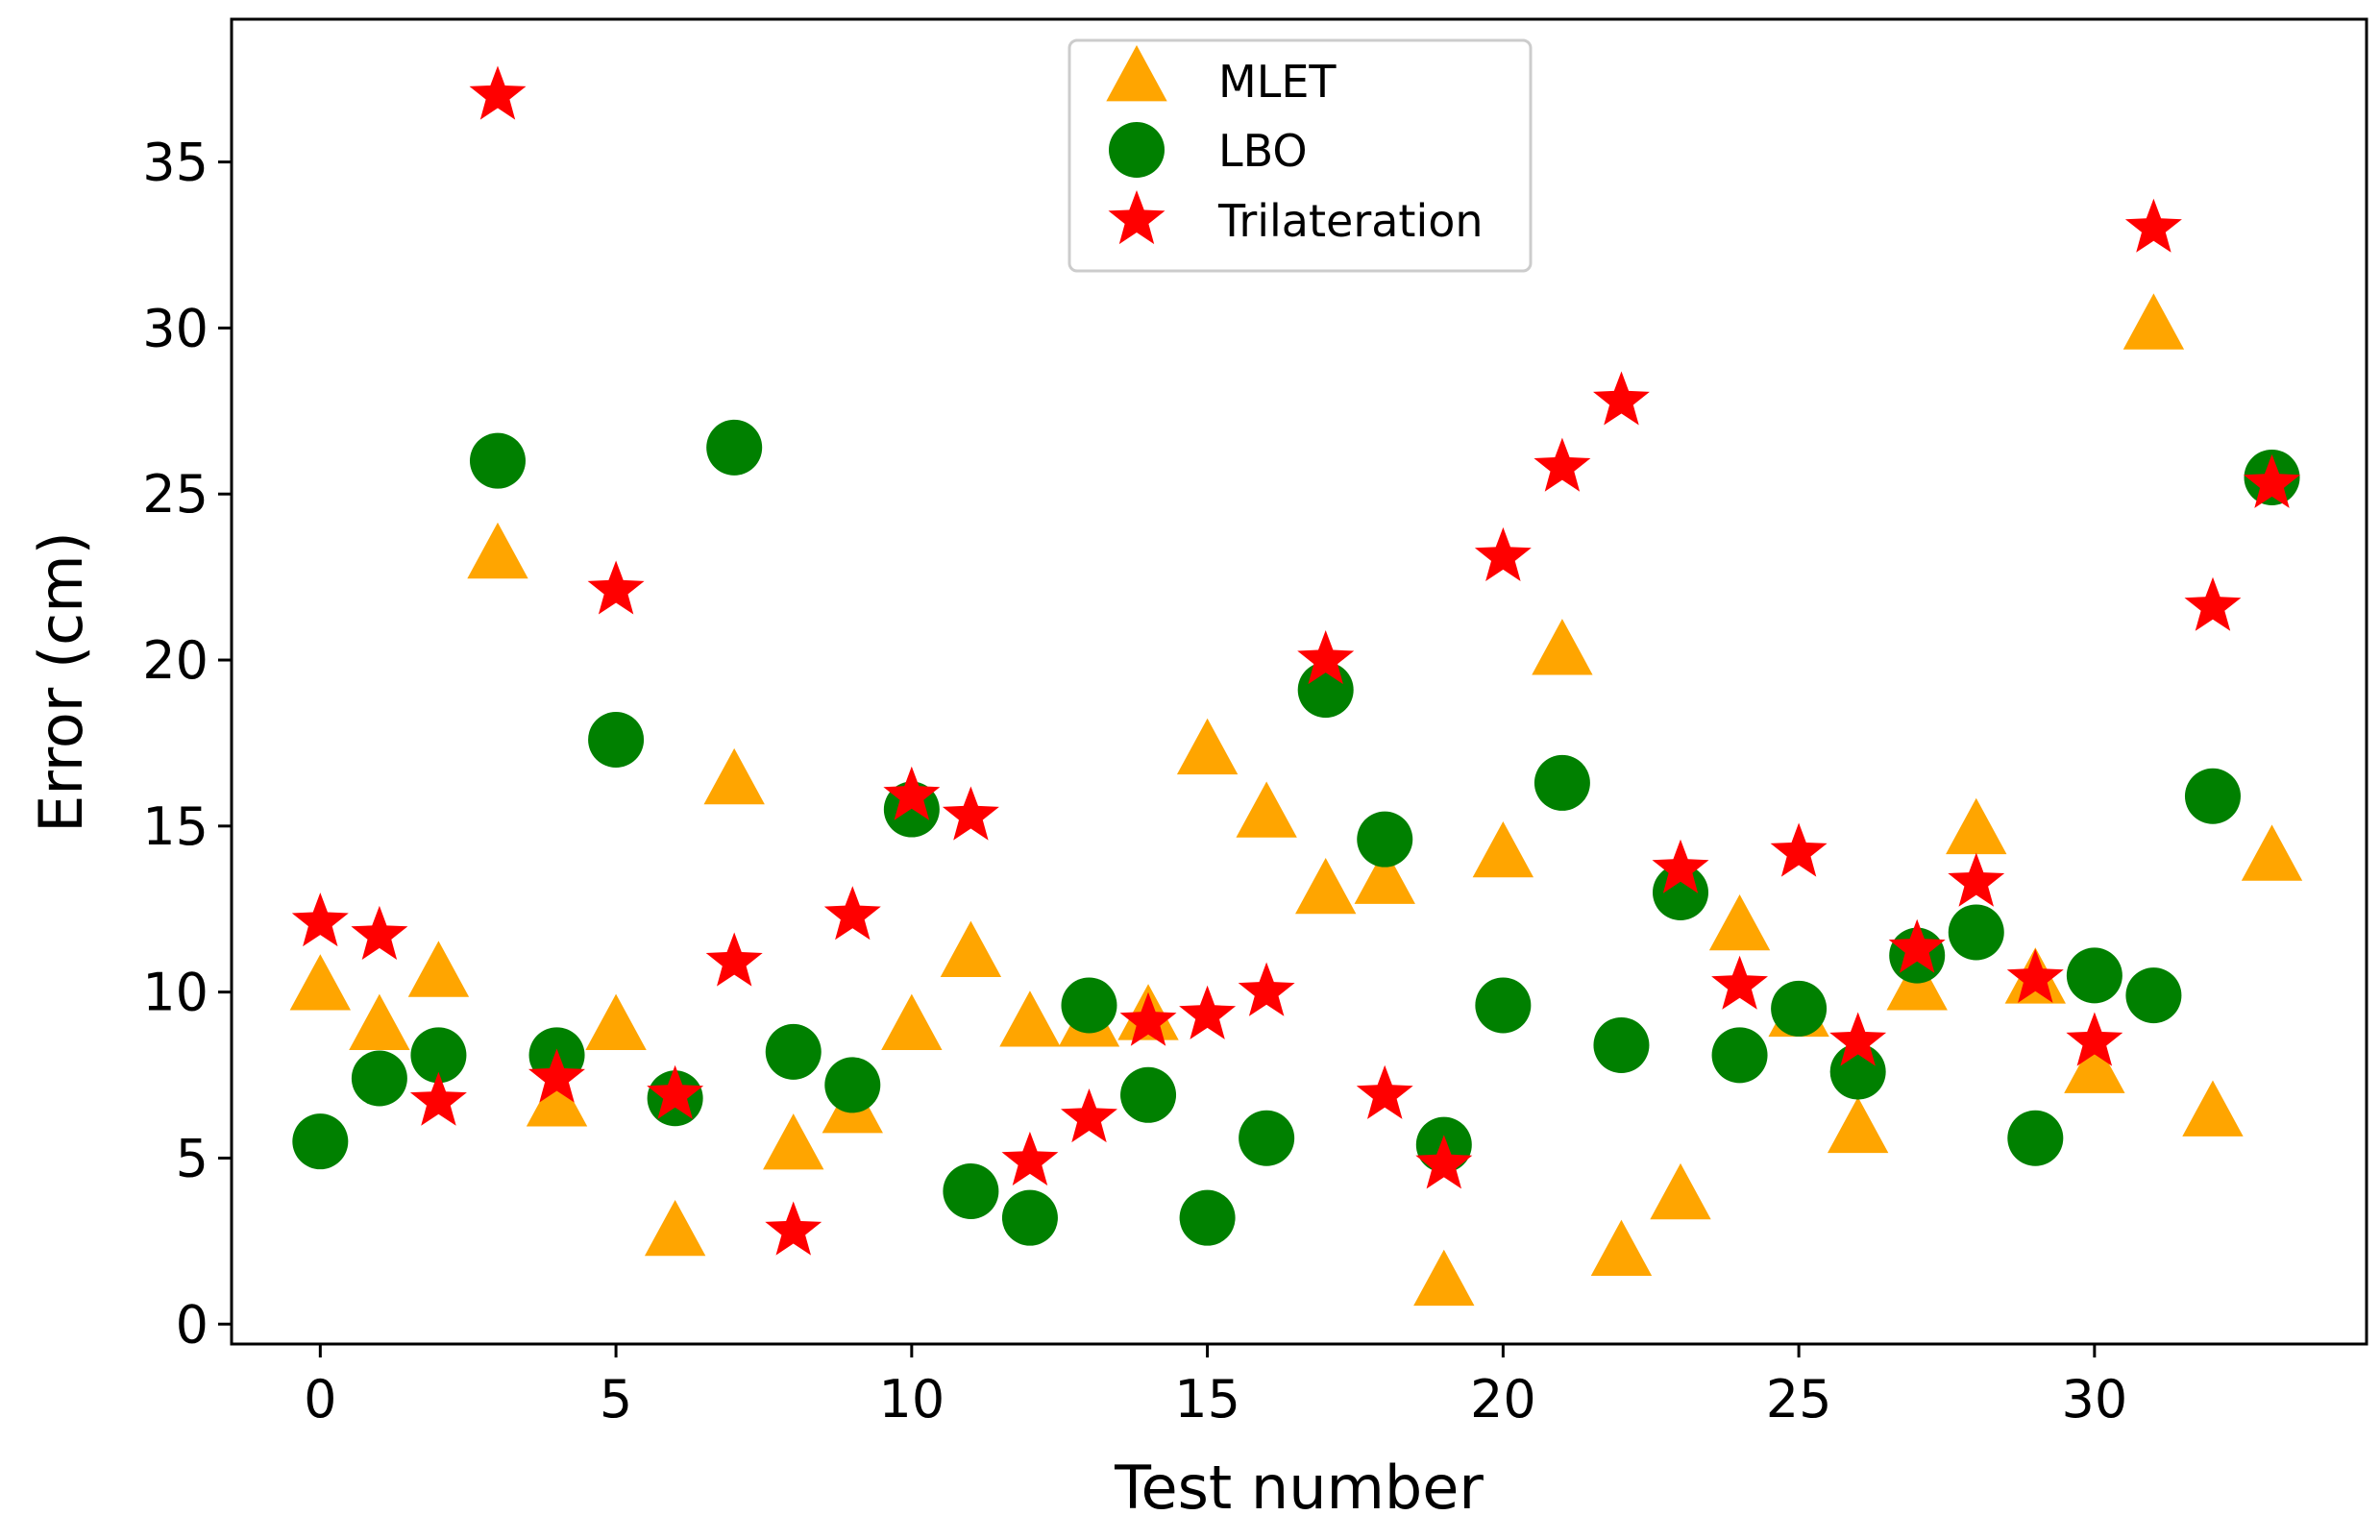  Describe the element at coordinates (176, 328) in the screenshot. I see `y-tick-label: 30` at that location.